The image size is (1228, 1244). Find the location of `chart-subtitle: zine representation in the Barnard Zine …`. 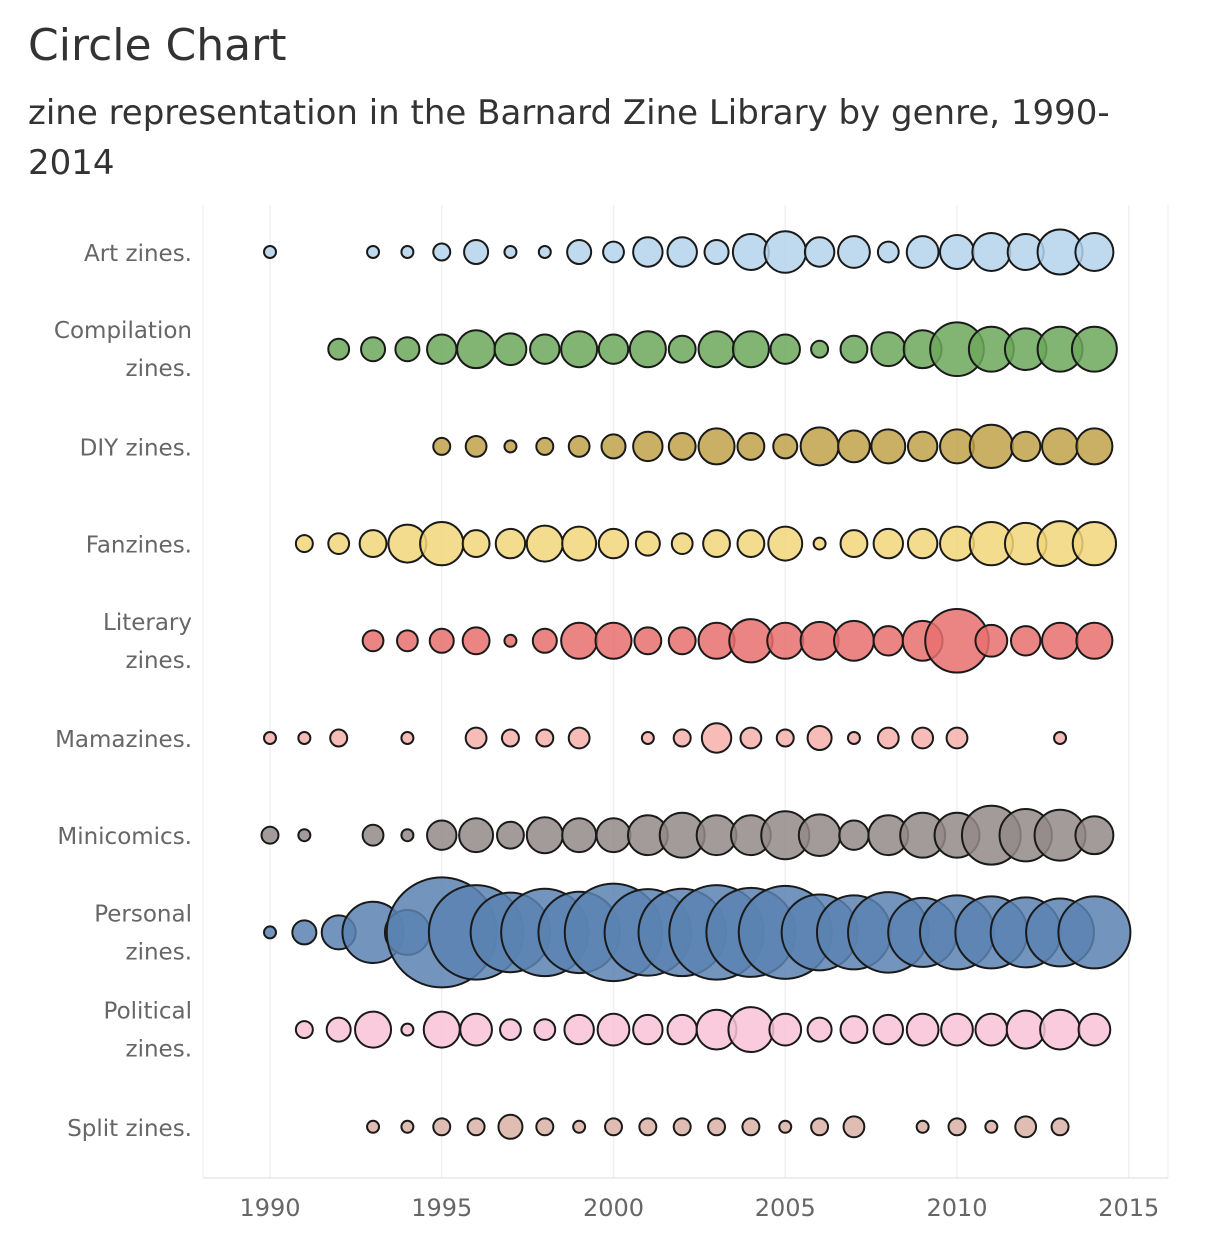

chart-subtitle: zine representation in the Barnard Zine … is located at coordinates (569, 138).